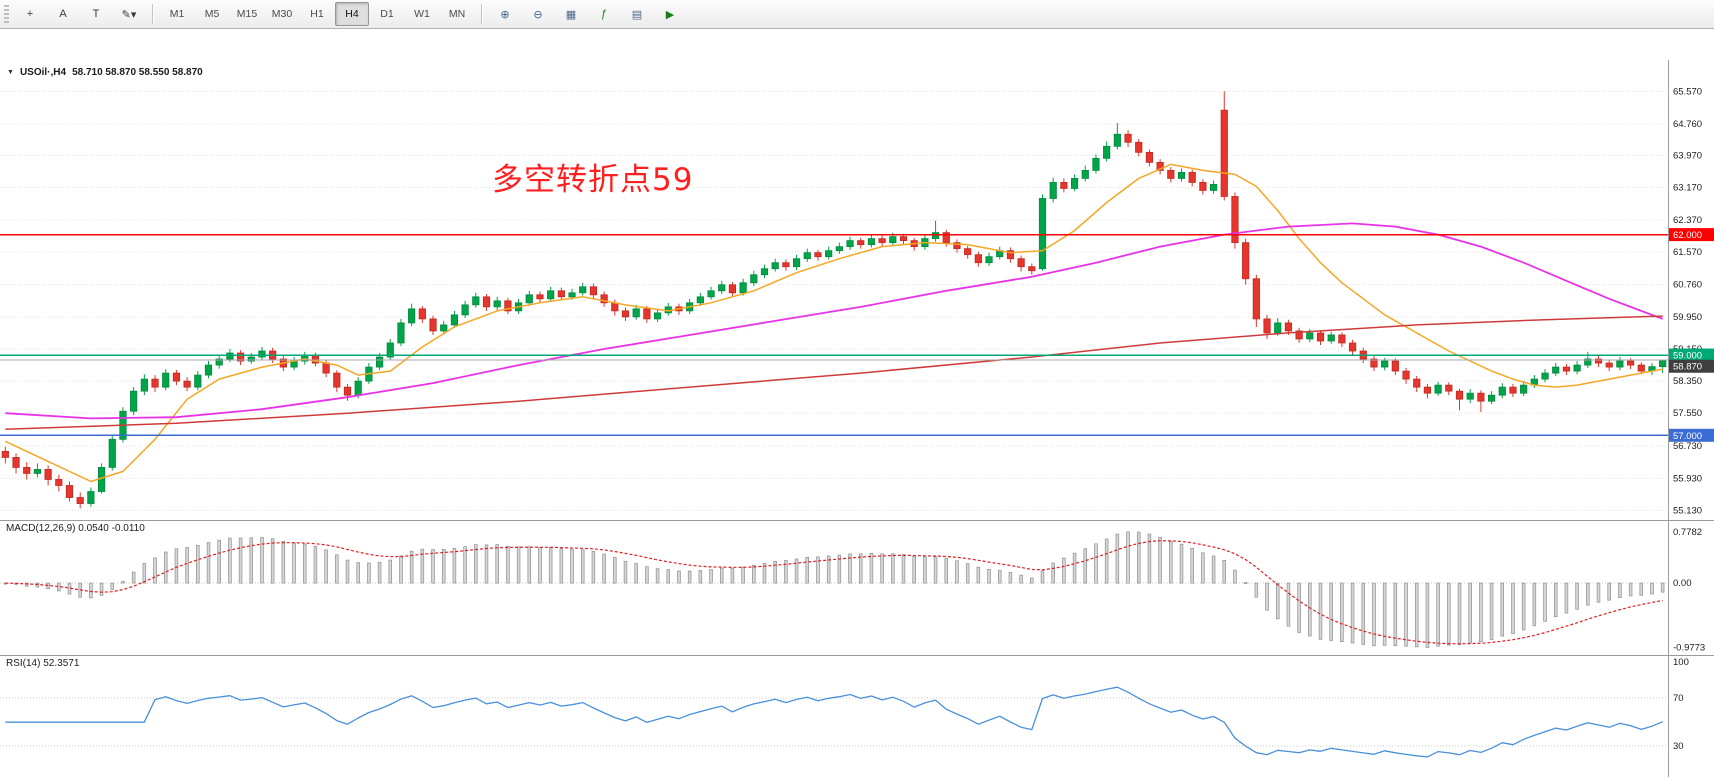  I want to click on timeframe-w1-button: W1, so click(422, 14).